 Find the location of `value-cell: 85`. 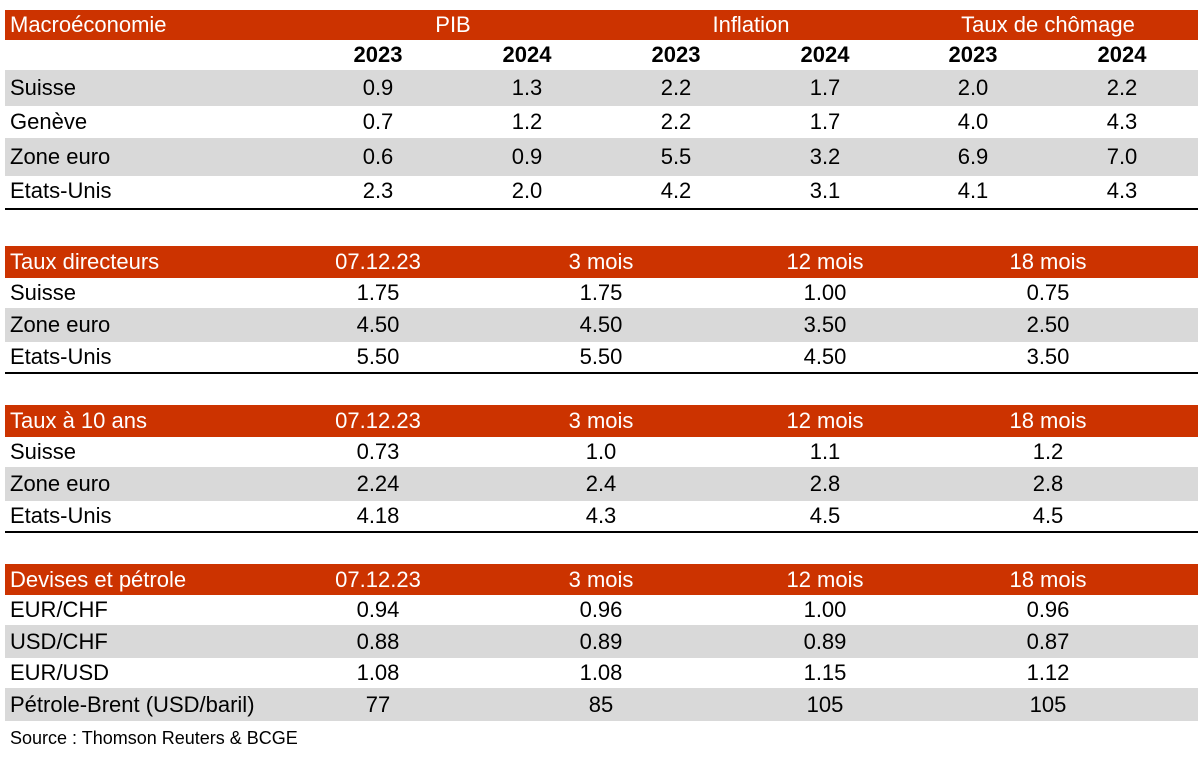

value-cell: 85 is located at coordinates (601, 704).